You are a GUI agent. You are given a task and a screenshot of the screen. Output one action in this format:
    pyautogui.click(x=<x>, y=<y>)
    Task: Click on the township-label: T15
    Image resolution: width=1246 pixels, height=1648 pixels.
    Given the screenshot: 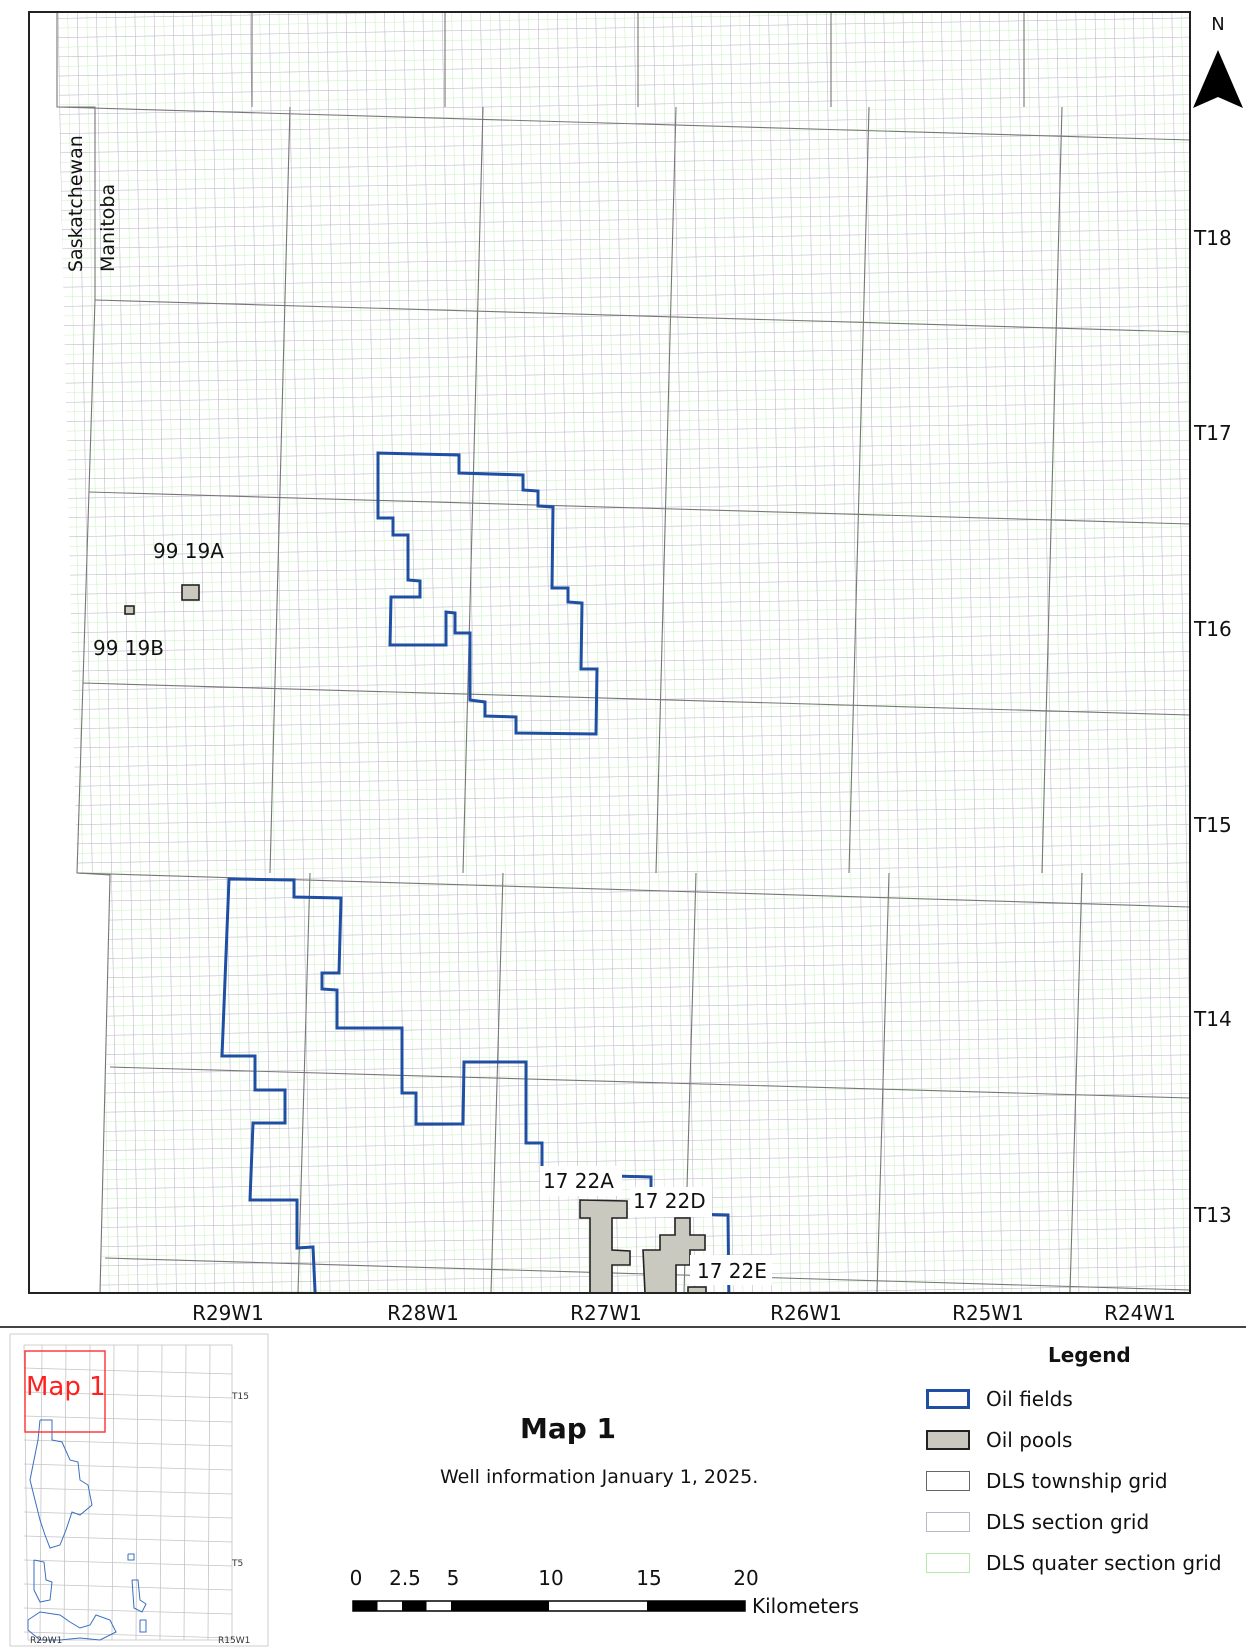 What is the action you would take?
    pyautogui.click(x=1212, y=825)
    